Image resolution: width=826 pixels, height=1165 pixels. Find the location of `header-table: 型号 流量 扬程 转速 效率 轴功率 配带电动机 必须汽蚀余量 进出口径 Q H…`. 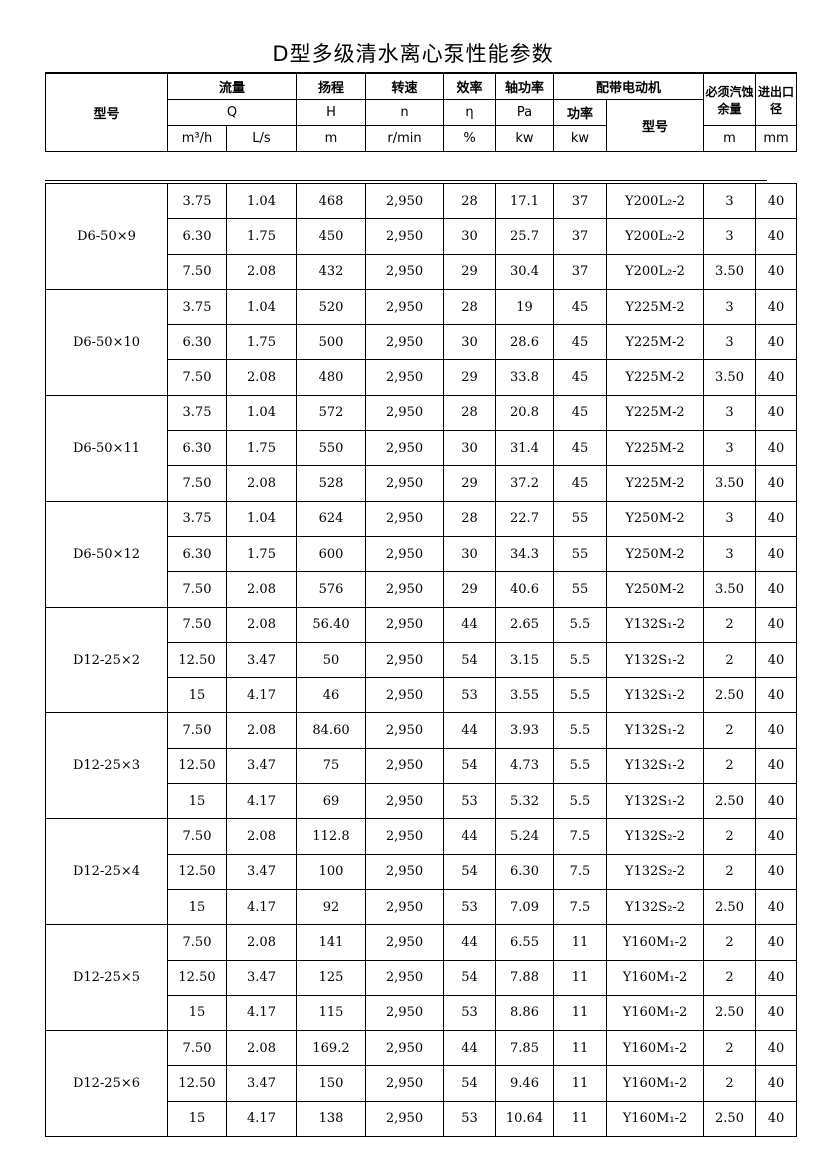

header-table: 型号 流量 扬程 转速 效率 轴功率 配带电动机 必须汽蚀余量 进出口径 Q H… is located at coordinates (421, 112).